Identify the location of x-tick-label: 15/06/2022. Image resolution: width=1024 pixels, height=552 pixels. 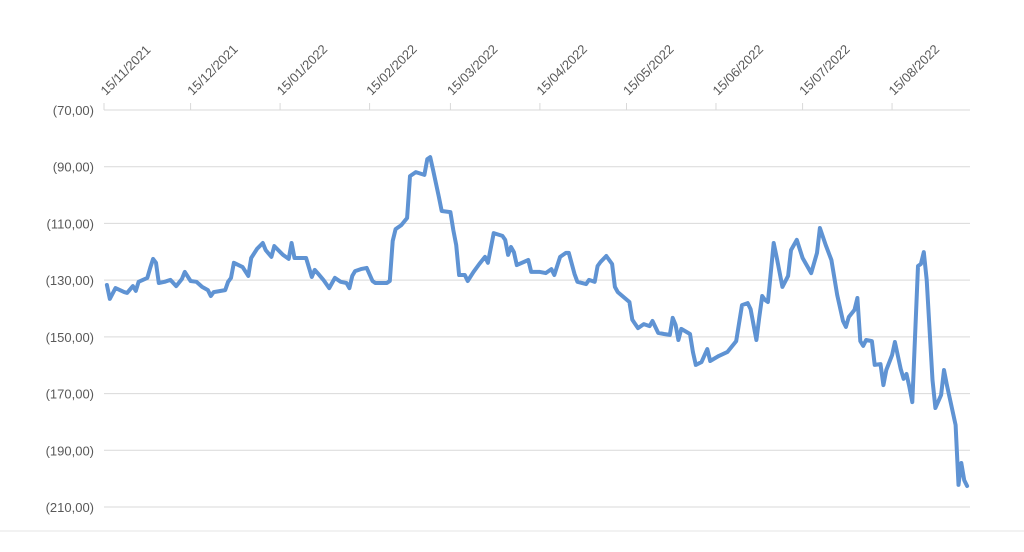
(737, 69).